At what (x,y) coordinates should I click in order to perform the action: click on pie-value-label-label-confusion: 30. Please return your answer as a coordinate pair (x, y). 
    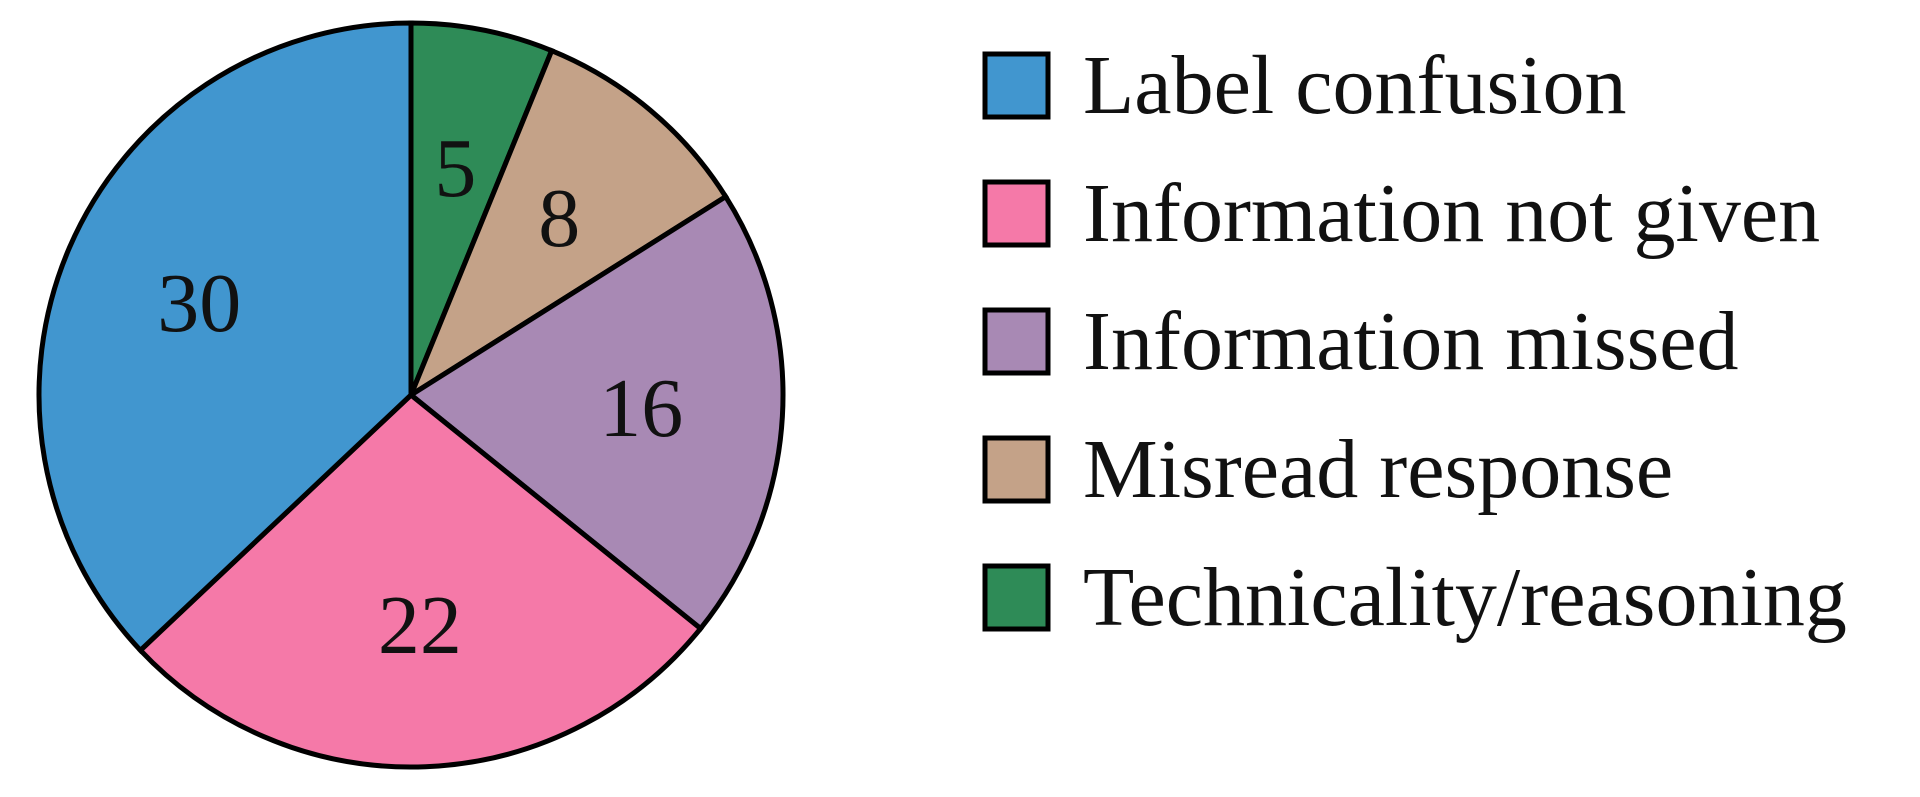
    Looking at the image, I should click on (199, 303).